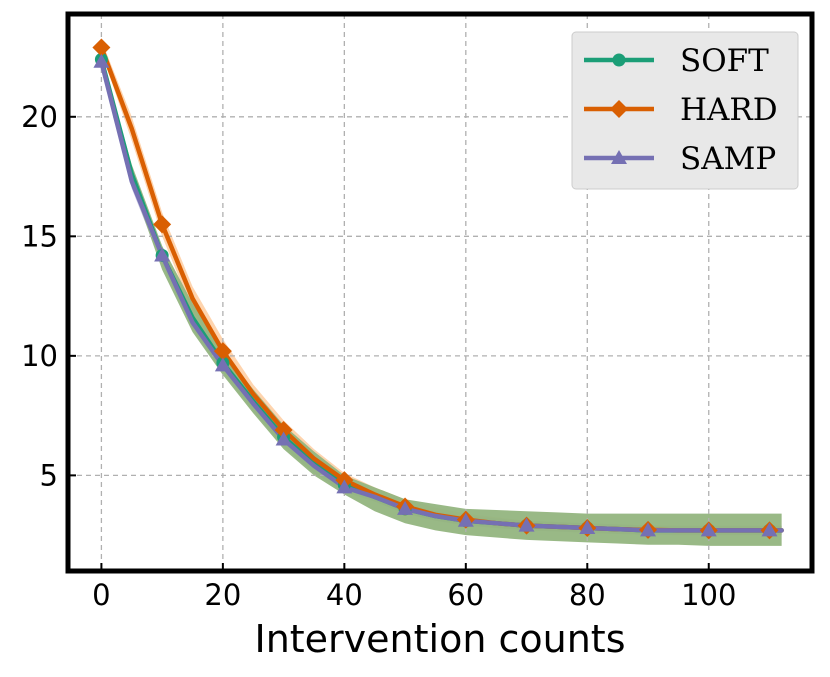  I want to click on x-tick-label: 80, so click(587, 595).